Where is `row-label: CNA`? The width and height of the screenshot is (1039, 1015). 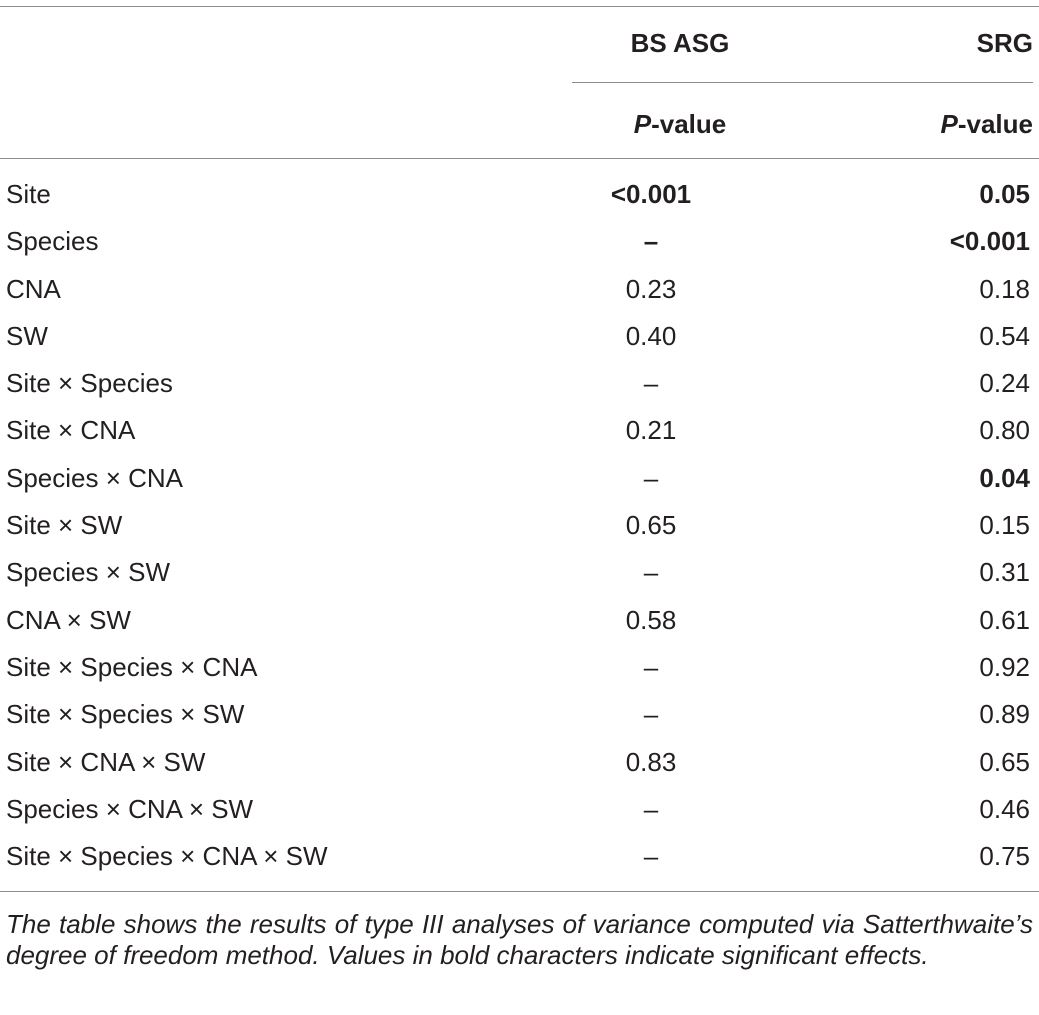
row-label: CNA is located at coordinates (33, 288).